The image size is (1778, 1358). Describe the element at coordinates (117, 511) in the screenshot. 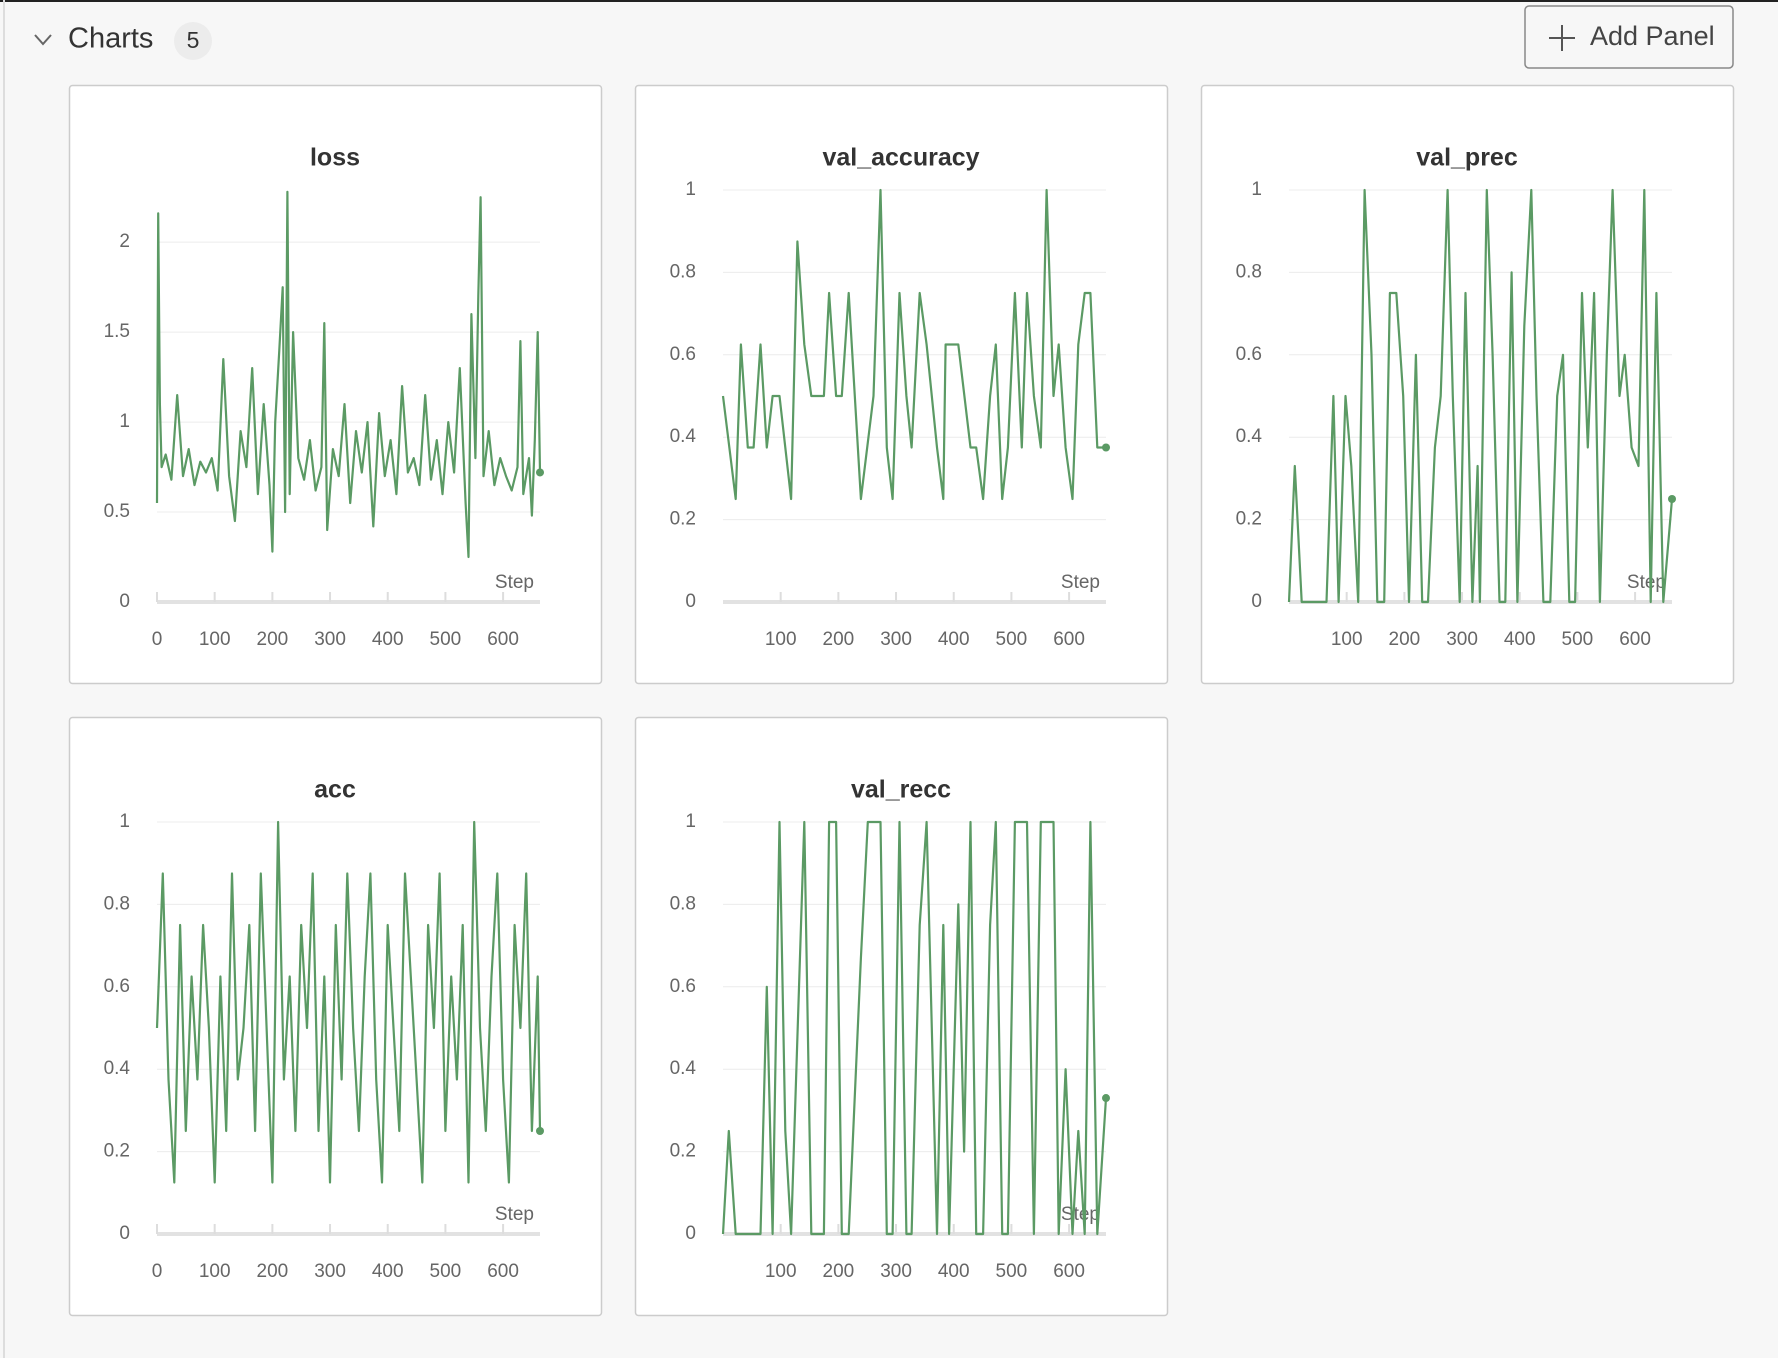

I see `y-tick-label: 0.5` at that location.